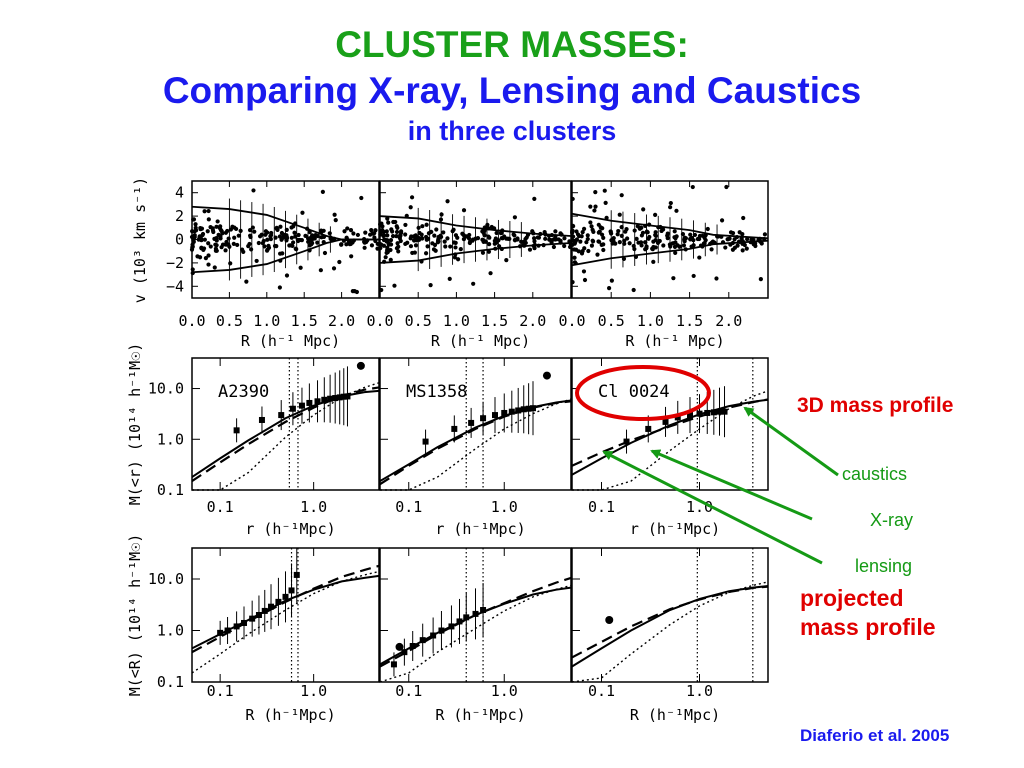 This screenshot has width=1024, height=768. I want to click on annotation-projected-line1: projected, so click(852, 598).